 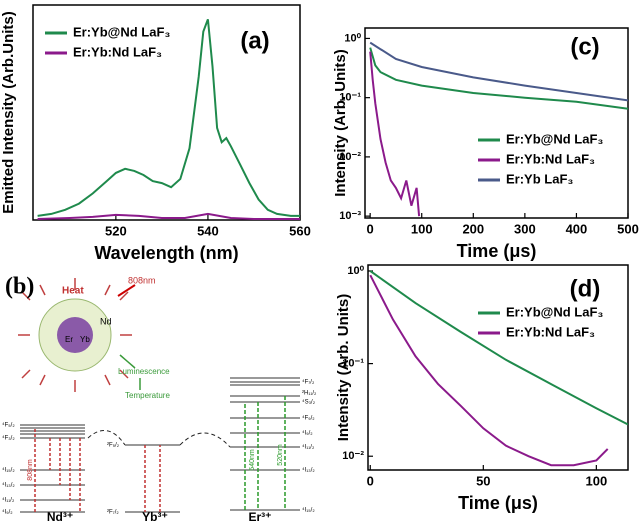 I want to click on diagram-text: 520nm, so click(x=280, y=455).